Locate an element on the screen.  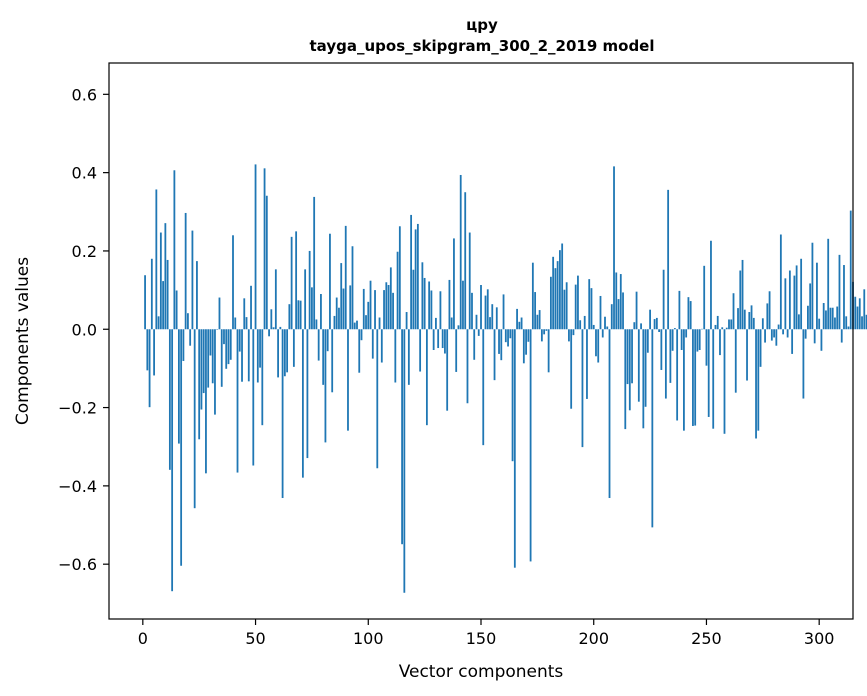
x-tick-label: 50 is located at coordinates (255, 638).